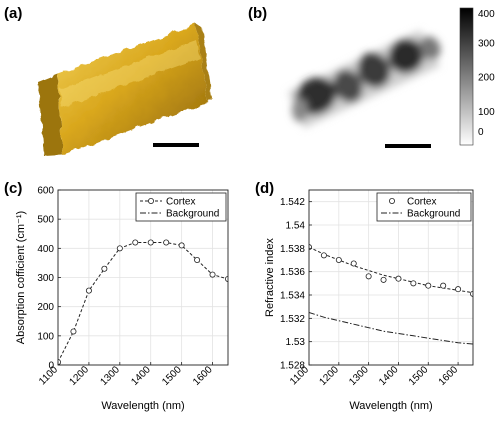 The image size is (500, 424). What do you see at coordinates (21, 277) in the screenshot?
I see `y-axis-label: Absorption cofficient (cm⁻¹)` at bounding box center [21, 277].